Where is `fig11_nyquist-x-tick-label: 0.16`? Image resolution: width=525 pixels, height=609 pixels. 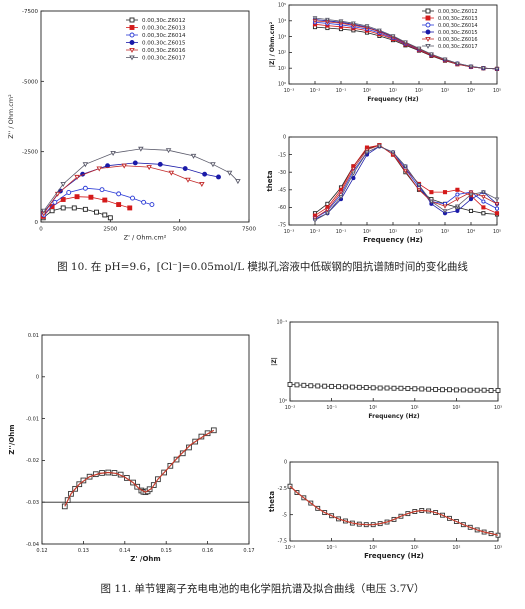 fig11_nyquist-x-tick-label: 0.16 is located at coordinates (207, 551).